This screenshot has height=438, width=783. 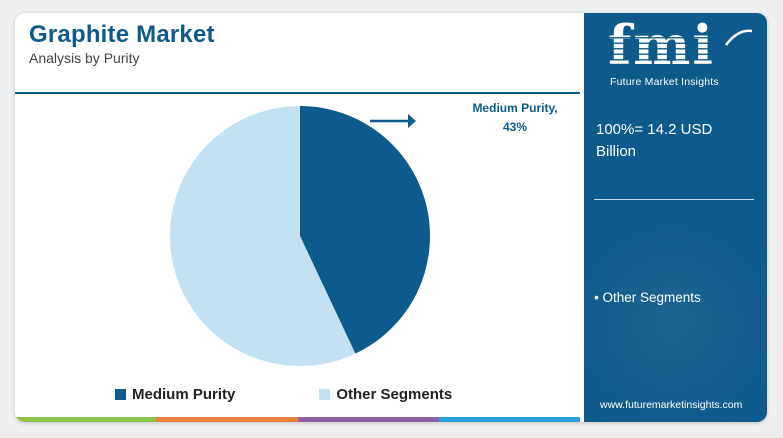 What do you see at coordinates (674, 199) in the screenshot?
I see `sidebar-divider` at bounding box center [674, 199].